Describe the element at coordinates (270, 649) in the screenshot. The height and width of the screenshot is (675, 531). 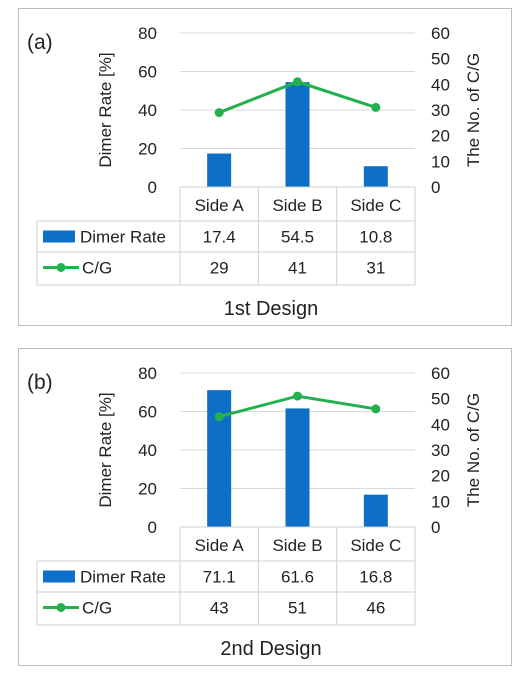
I see `chart-title: 2nd Design` at that location.